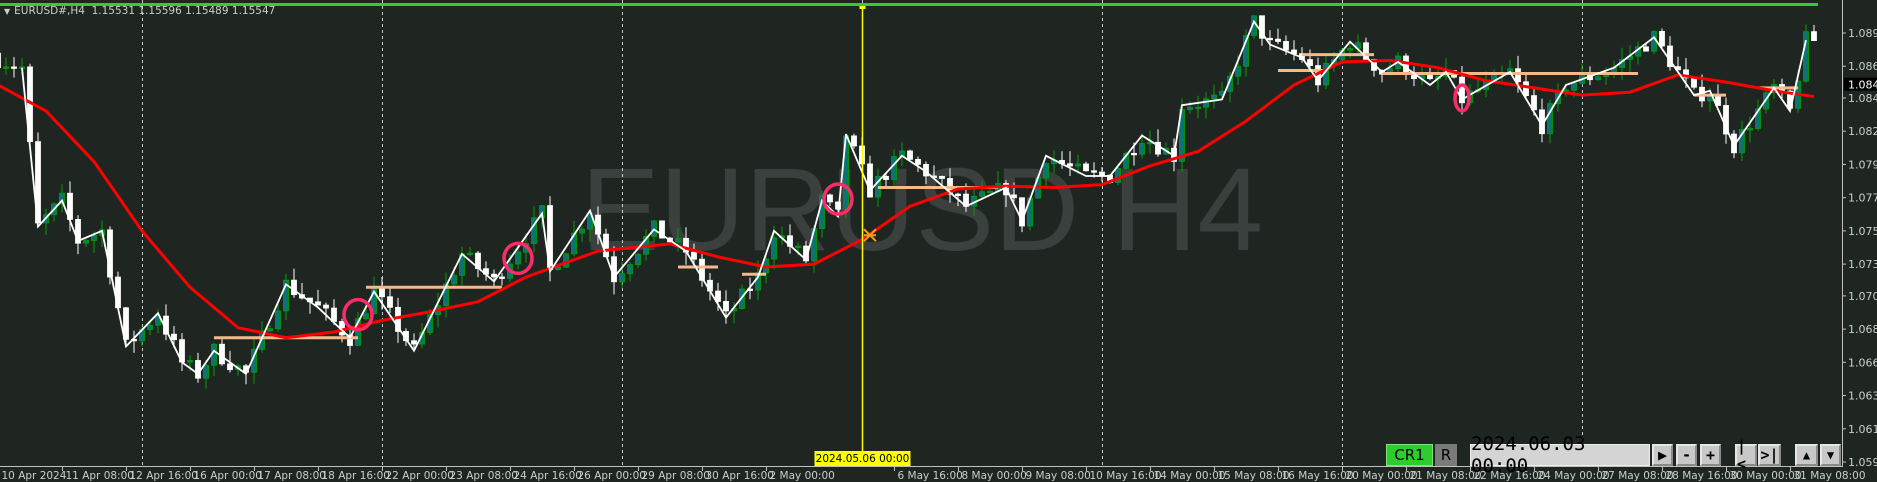 The width and height of the screenshot is (1877, 482). Describe the element at coordinates (1638, 476) in the screenshot. I see `time-tick-label: 27 May 08:00` at that location.